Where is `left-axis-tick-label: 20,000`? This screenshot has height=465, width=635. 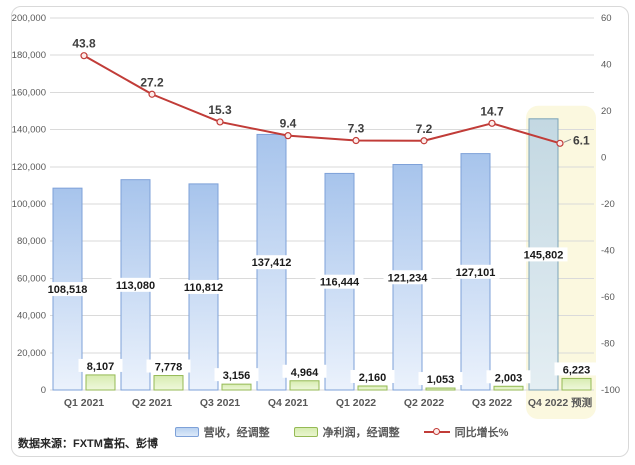
left-axis-tick-label: 20,000 is located at coordinates (31, 353).